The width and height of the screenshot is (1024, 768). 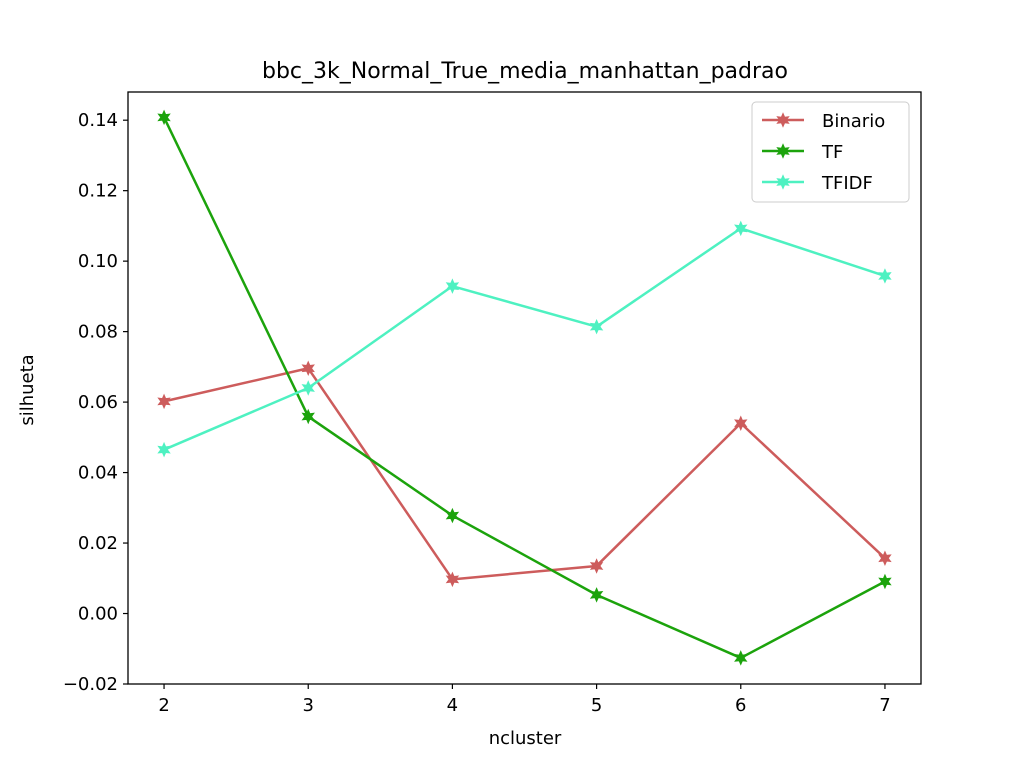 What do you see at coordinates (98, 191) in the screenshot?
I see `y-tick-label: 0.12` at bounding box center [98, 191].